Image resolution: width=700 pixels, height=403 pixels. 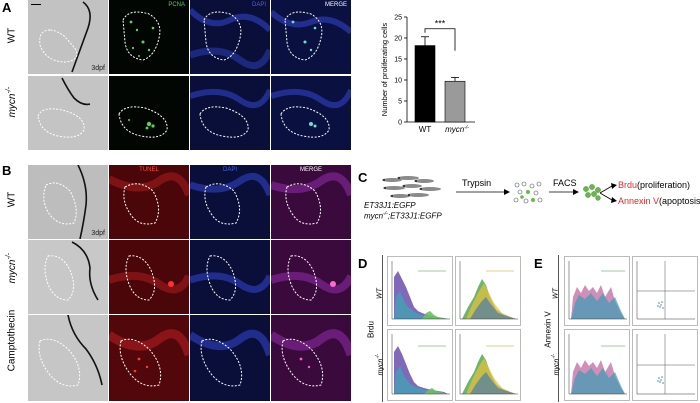 I want to click on category-label-mycn: mycn-/-, so click(x=457, y=129).